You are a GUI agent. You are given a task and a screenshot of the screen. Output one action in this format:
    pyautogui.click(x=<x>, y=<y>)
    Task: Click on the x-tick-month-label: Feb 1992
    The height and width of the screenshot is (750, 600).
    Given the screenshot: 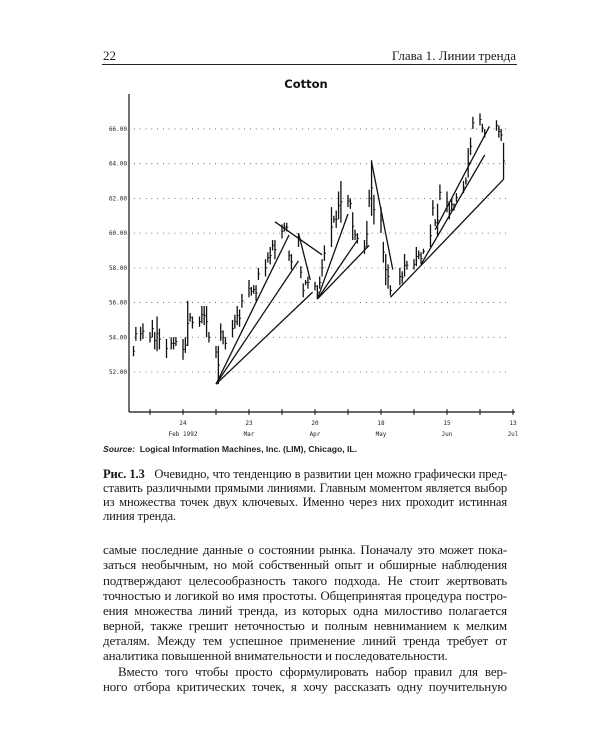 What is the action you would take?
    pyautogui.click(x=183, y=434)
    